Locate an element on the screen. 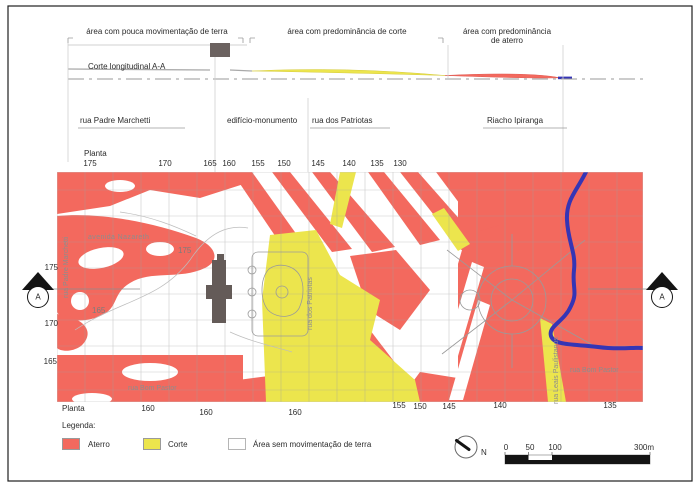 This screenshot has height=488, width=700. top-tick: 160 is located at coordinates (229, 163).